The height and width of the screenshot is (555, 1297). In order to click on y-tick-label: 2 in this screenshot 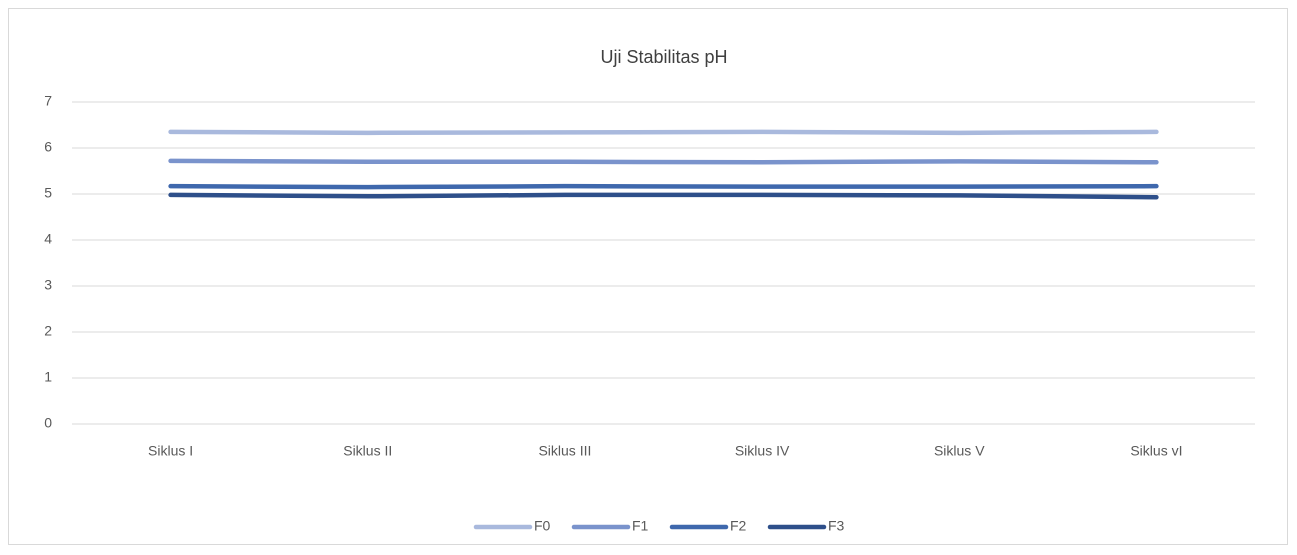, I will do `click(48, 331)`.